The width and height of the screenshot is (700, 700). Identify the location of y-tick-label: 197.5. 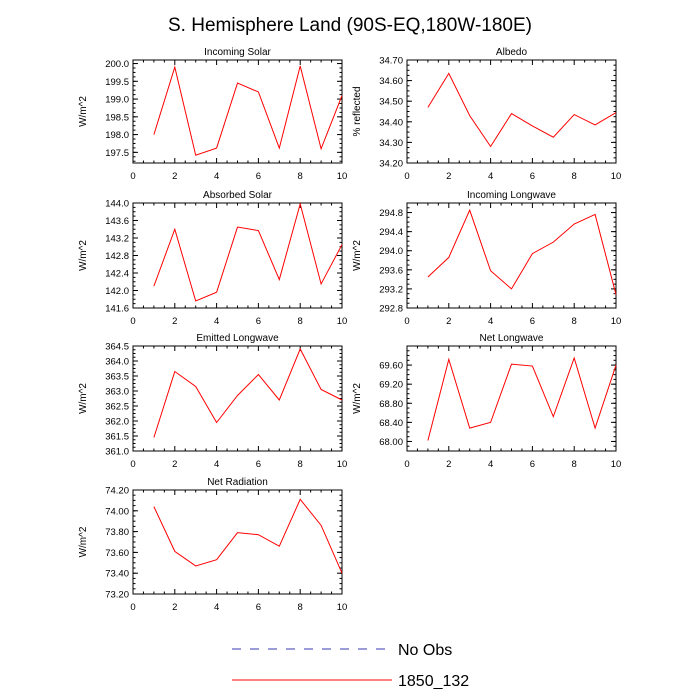
(117, 153).